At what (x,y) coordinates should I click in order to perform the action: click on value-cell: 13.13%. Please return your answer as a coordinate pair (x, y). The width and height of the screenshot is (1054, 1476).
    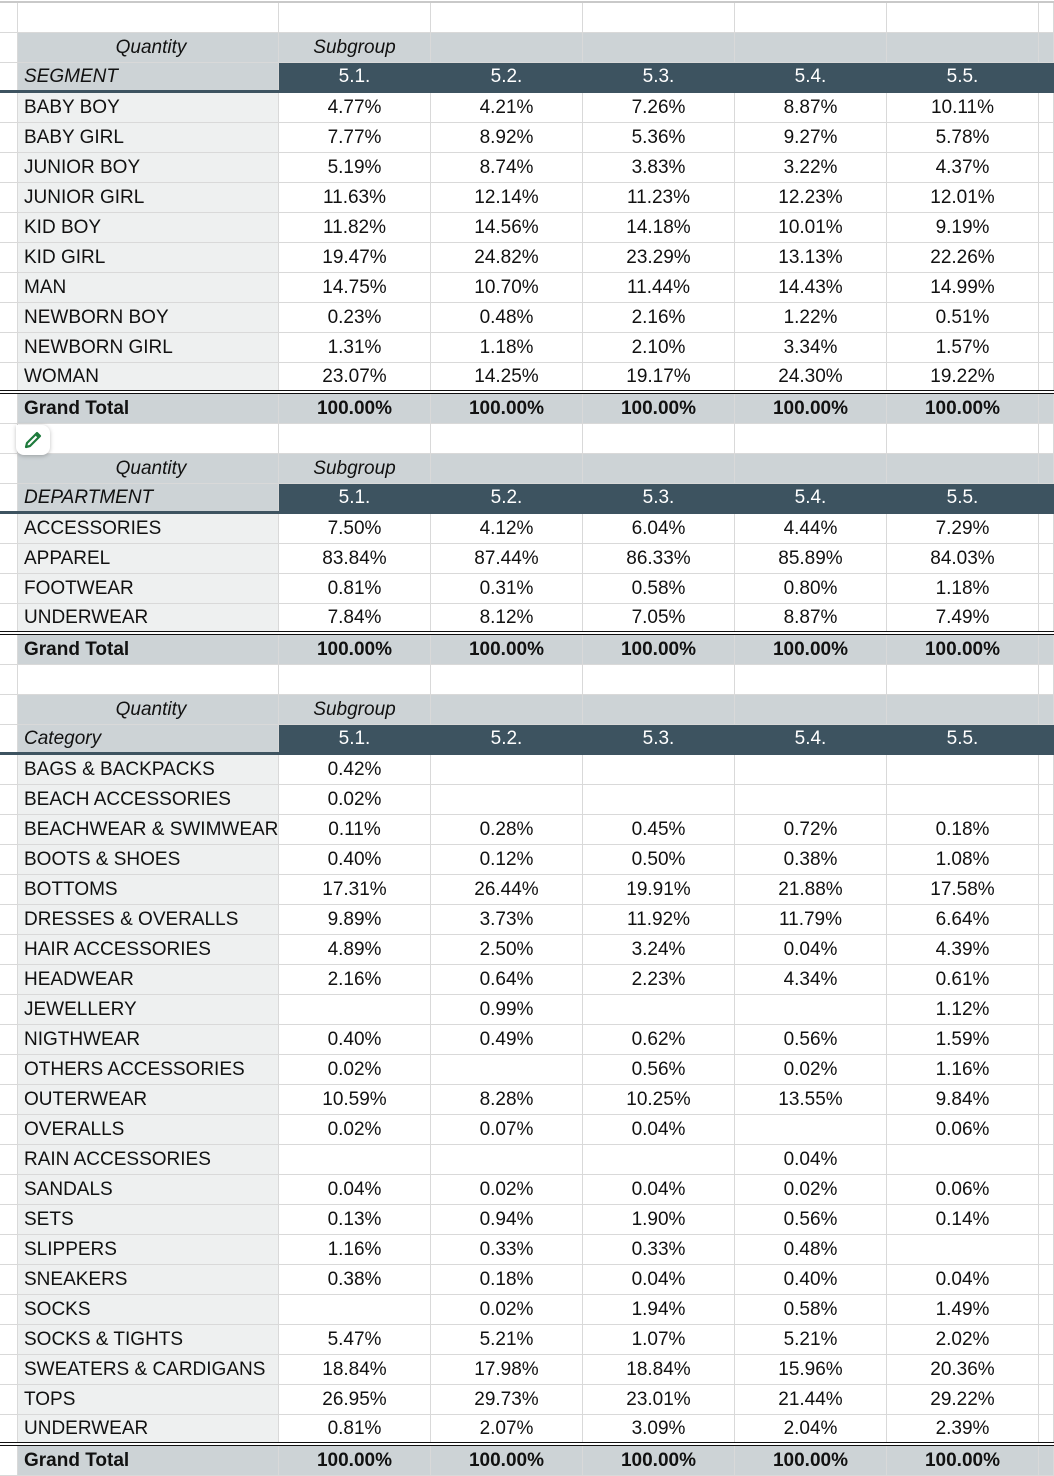
    Looking at the image, I should click on (811, 257).